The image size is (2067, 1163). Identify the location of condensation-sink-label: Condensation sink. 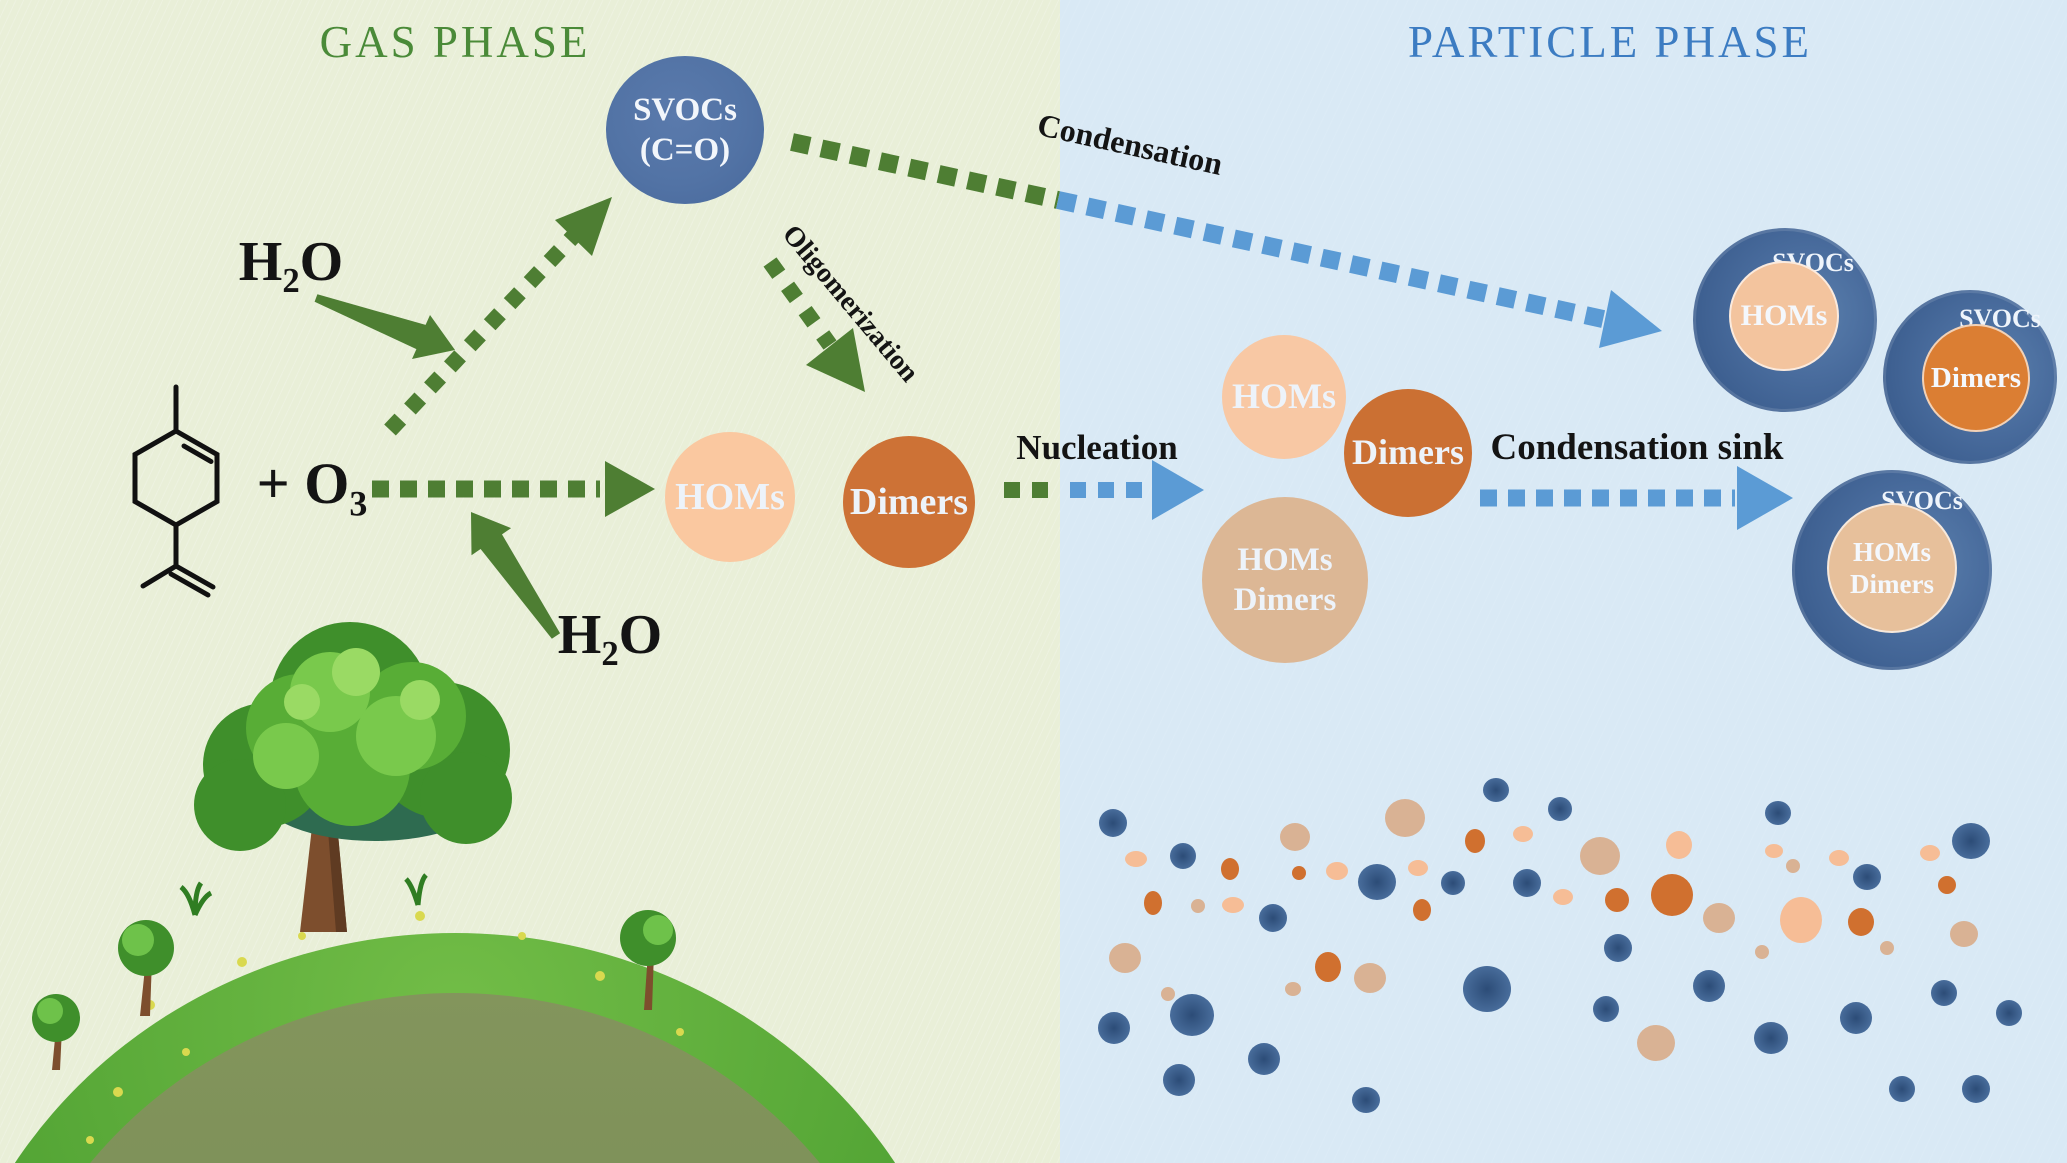
(1637, 447).